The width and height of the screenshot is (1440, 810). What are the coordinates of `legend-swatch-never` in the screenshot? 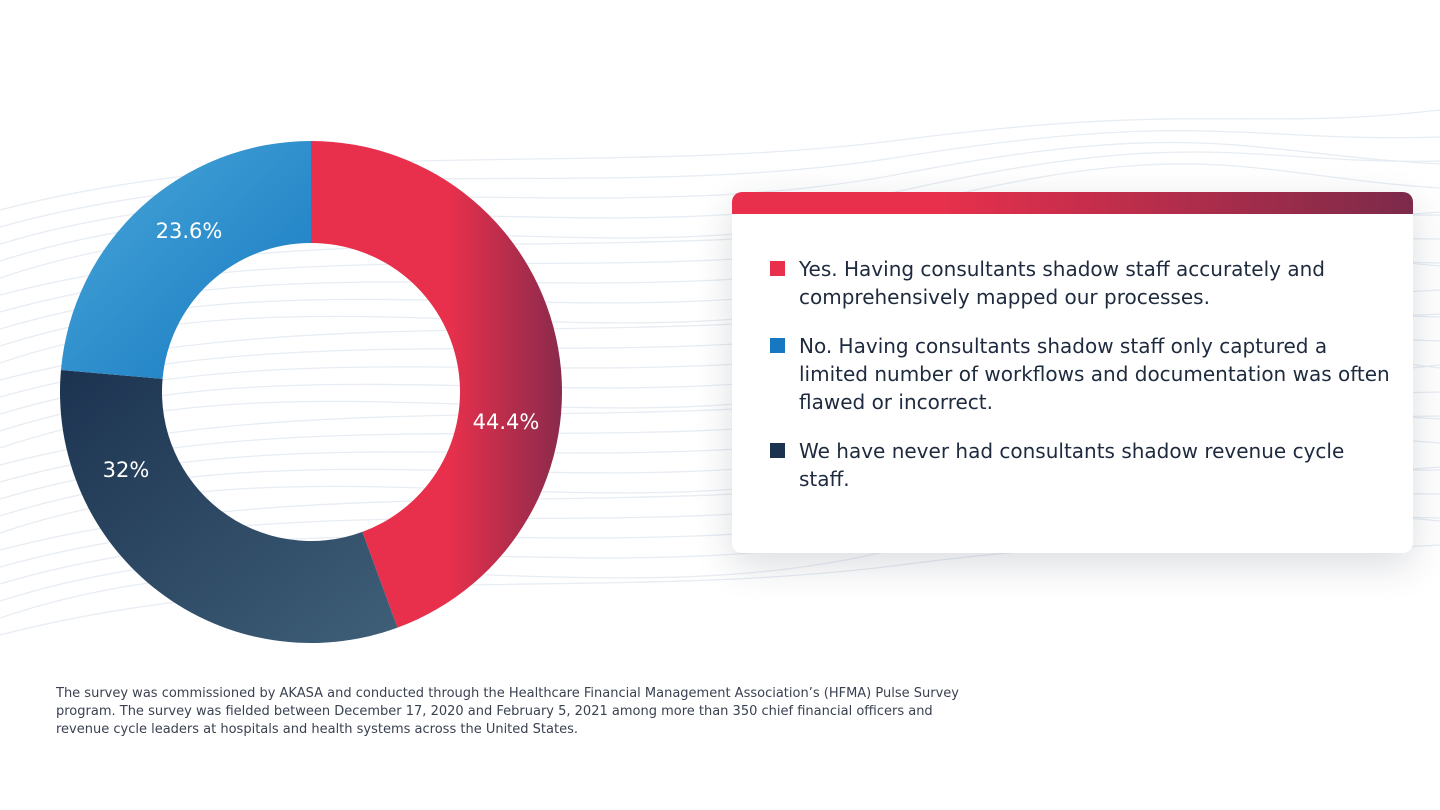 It's located at (777, 450).